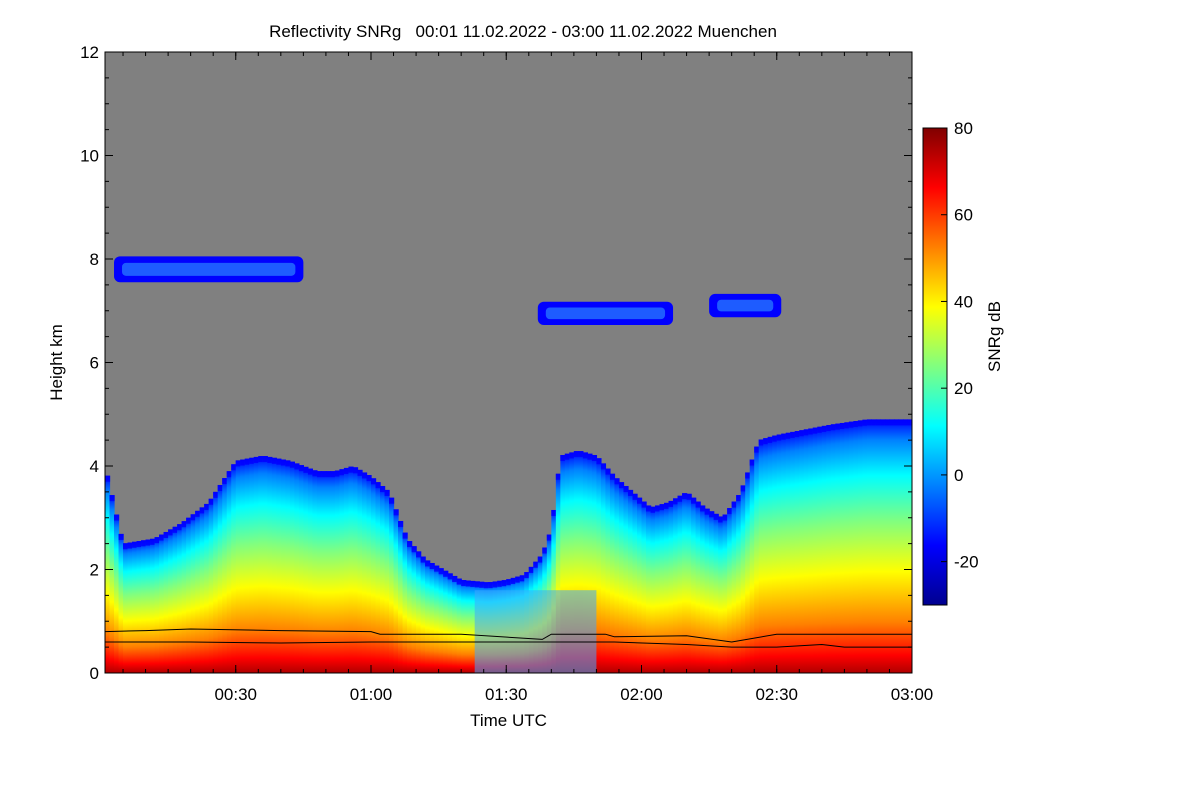  What do you see at coordinates (958, 475) in the screenshot?
I see `colorbar-tick-label: 0` at bounding box center [958, 475].